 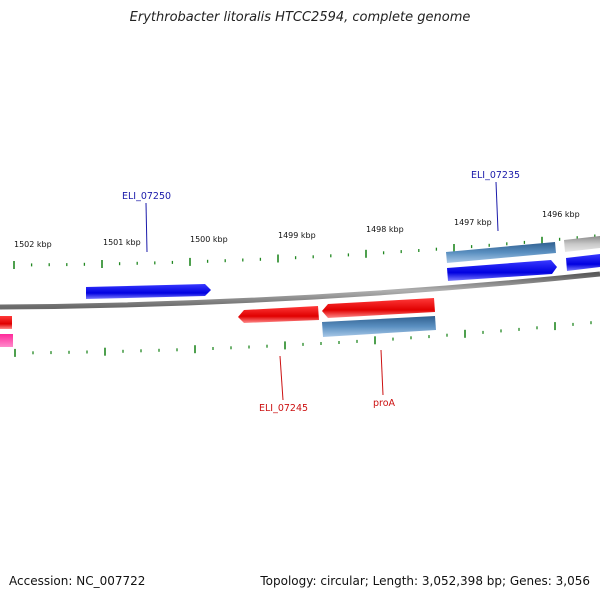 What do you see at coordinates (378, 308) in the screenshot?
I see `cds-feature-proa` at bounding box center [378, 308].